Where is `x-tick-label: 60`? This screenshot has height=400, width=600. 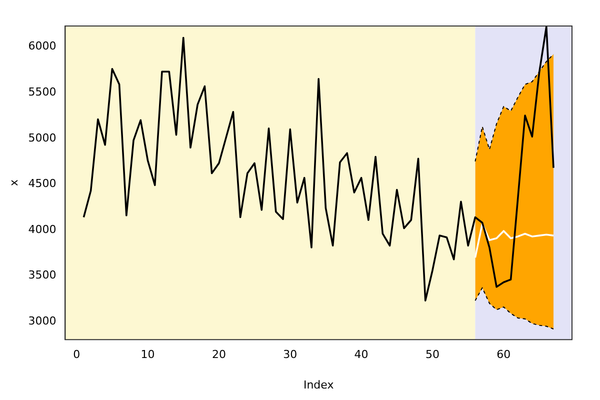
x-tick-label: 60 is located at coordinates (503, 355).